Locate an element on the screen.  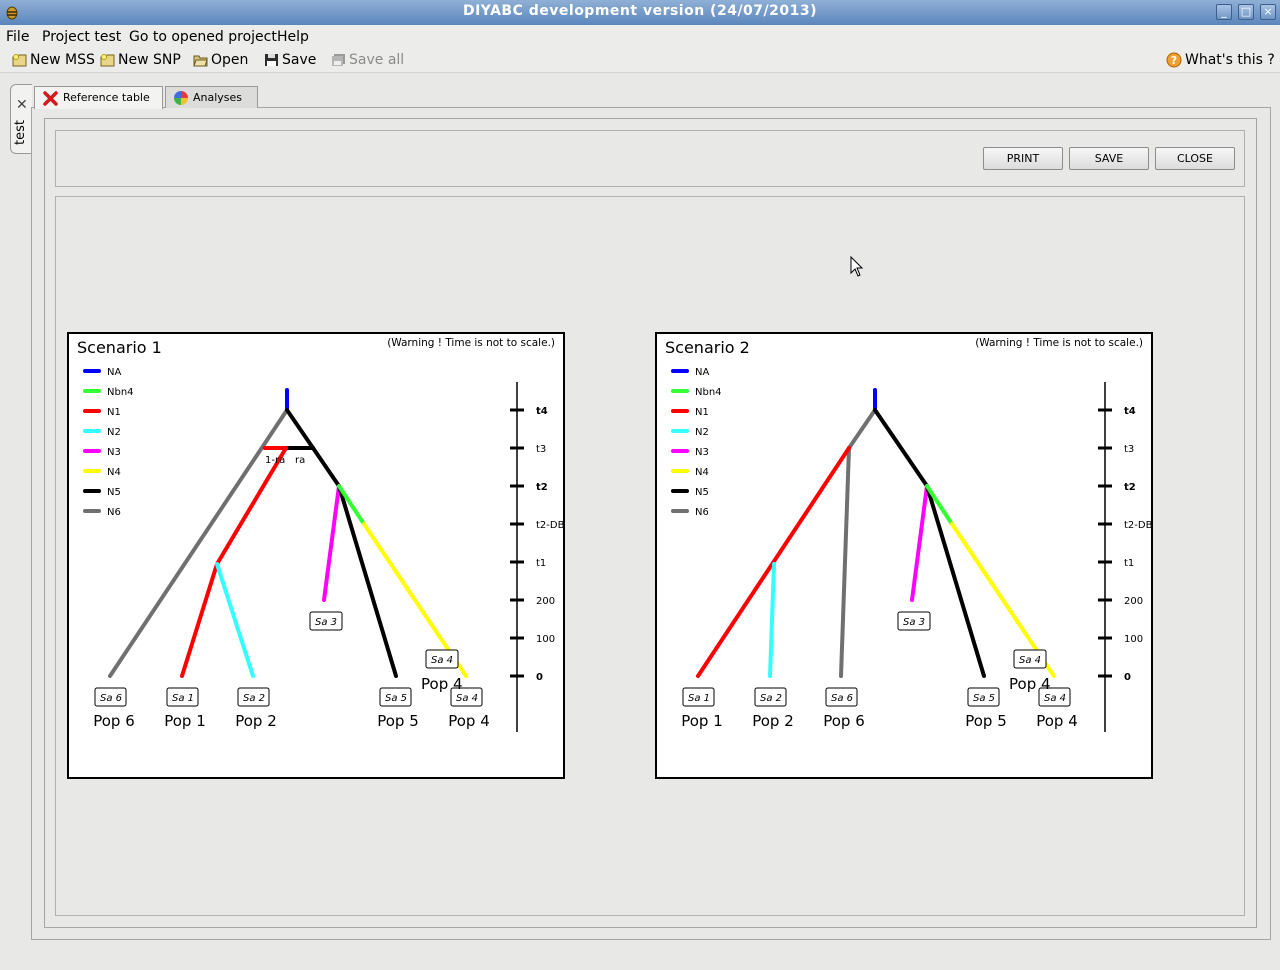
scenario-title: Scenario 2 is located at coordinates (707, 347).